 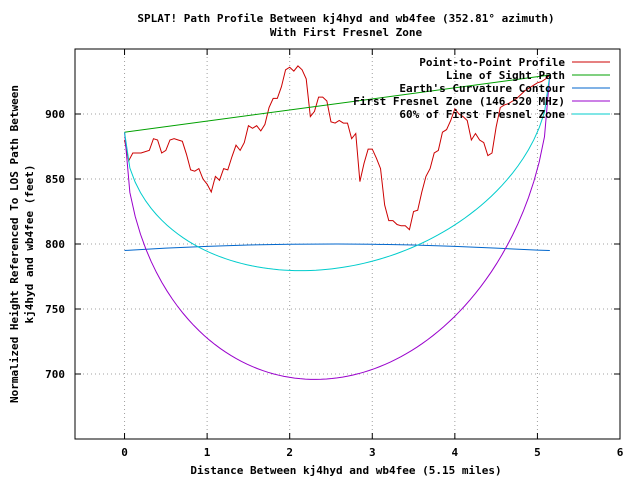 What do you see at coordinates (55, 309) in the screenshot?
I see `y-tick-label: 750` at bounding box center [55, 309].